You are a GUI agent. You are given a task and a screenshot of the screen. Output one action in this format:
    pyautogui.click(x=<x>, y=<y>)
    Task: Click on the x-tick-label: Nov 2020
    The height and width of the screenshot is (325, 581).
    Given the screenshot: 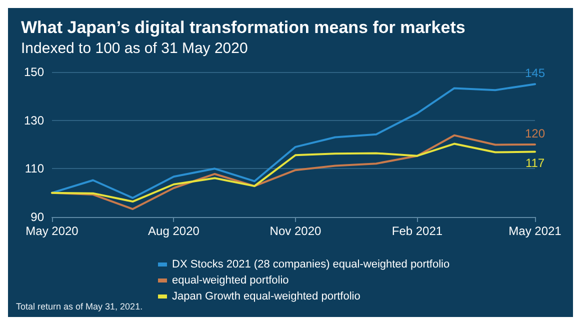 What is the action you would take?
    pyautogui.click(x=296, y=231)
    